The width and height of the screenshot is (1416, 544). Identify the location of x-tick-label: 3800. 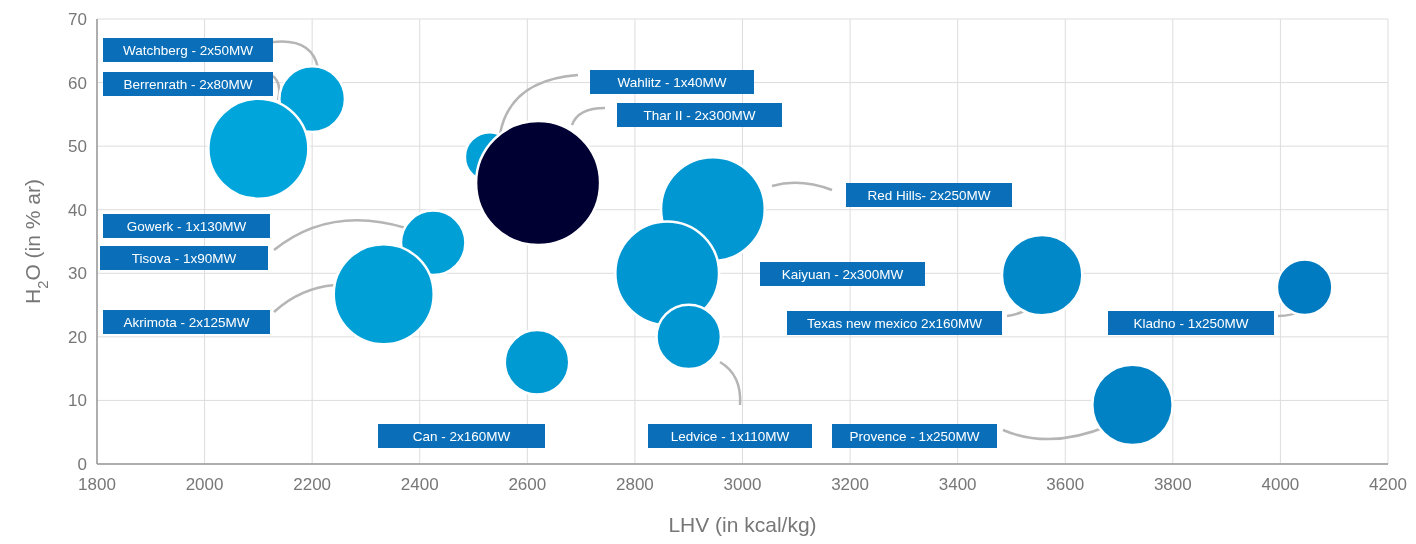
(1172, 484).